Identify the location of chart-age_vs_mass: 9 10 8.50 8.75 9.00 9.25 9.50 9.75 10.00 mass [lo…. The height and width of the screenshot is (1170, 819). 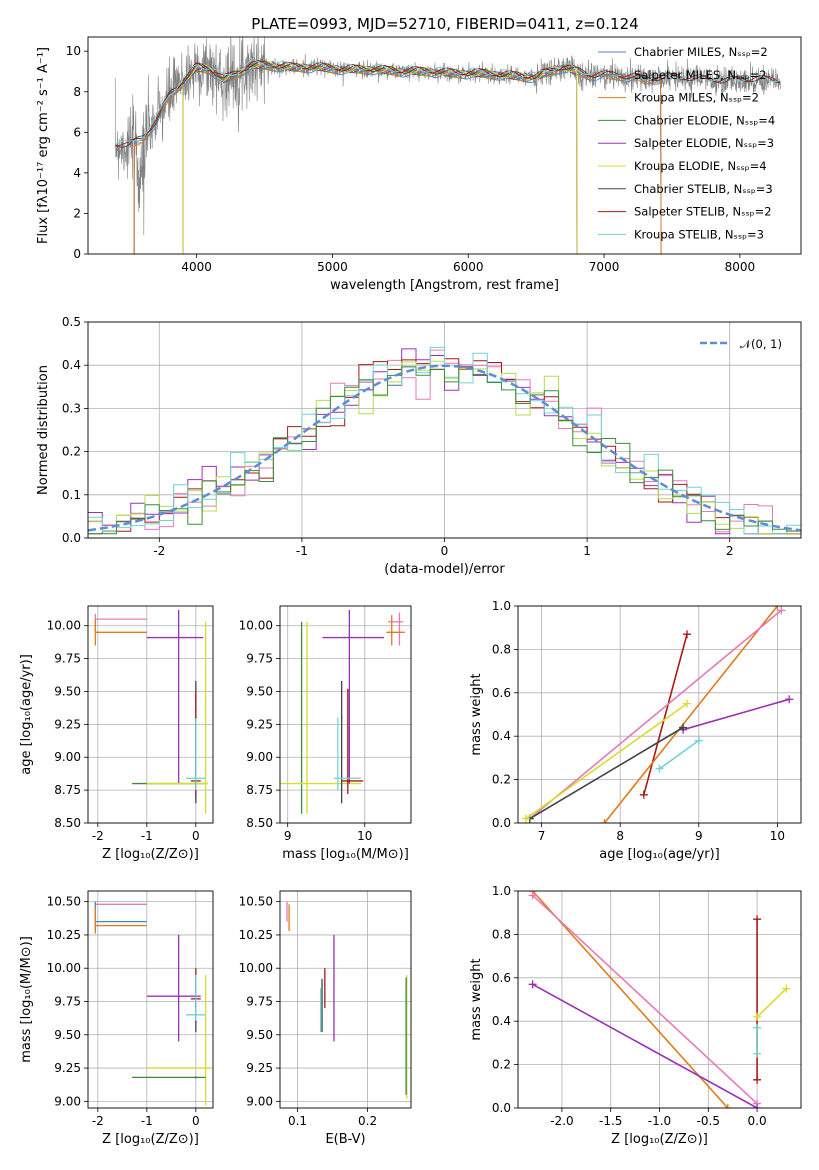
(325, 733).